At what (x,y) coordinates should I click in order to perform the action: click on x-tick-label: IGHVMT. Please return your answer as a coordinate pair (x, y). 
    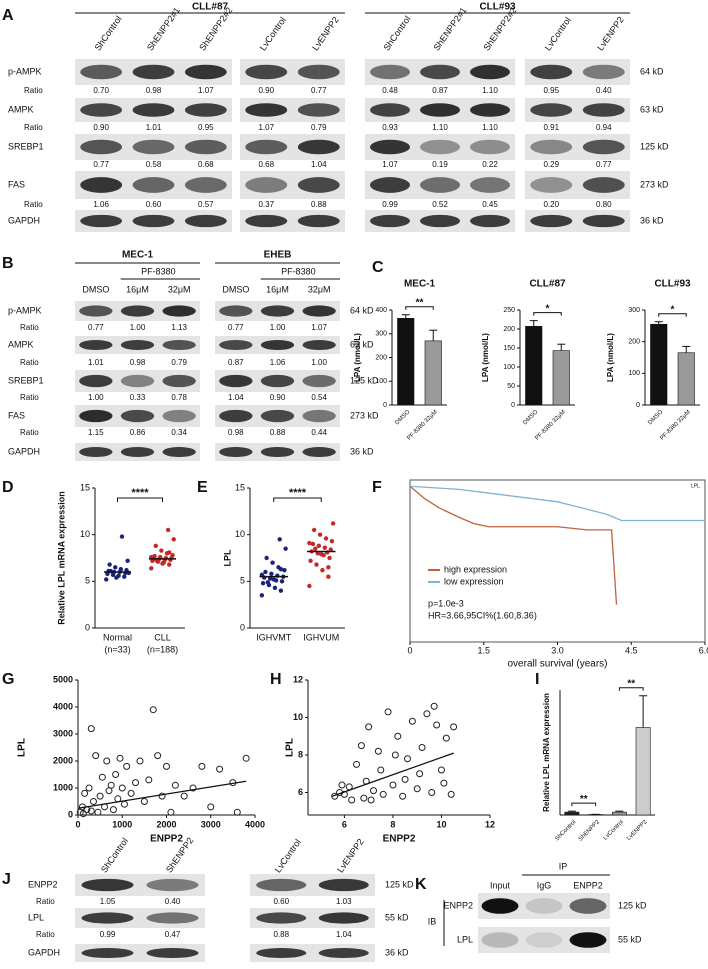
    Looking at the image, I should click on (274, 637).